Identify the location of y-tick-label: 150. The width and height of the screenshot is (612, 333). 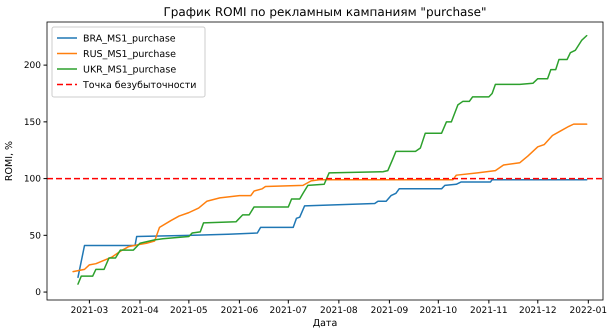
(33, 123).